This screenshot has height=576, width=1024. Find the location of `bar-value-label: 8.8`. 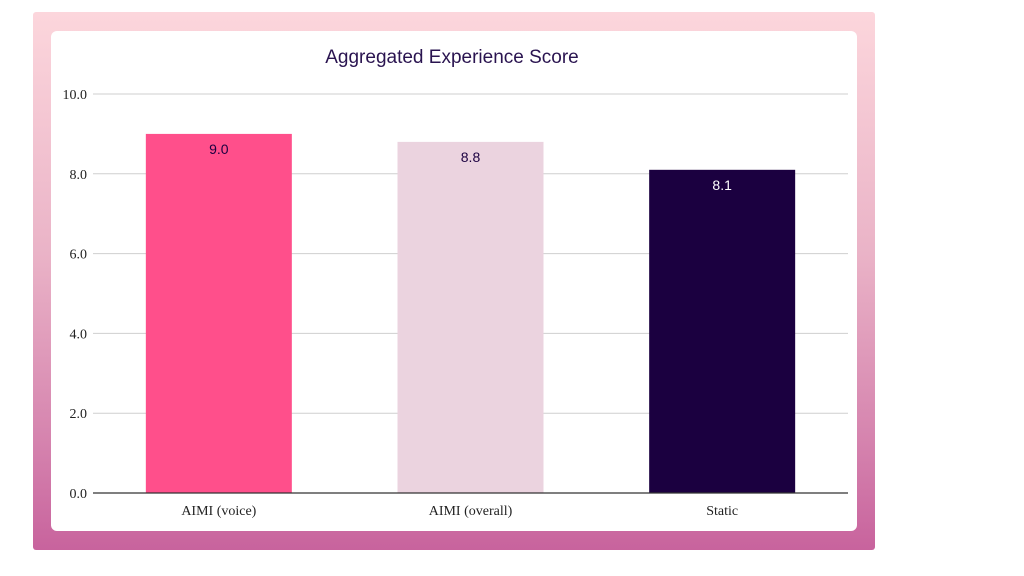

bar-value-label: 8.8 is located at coordinates (471, 157).